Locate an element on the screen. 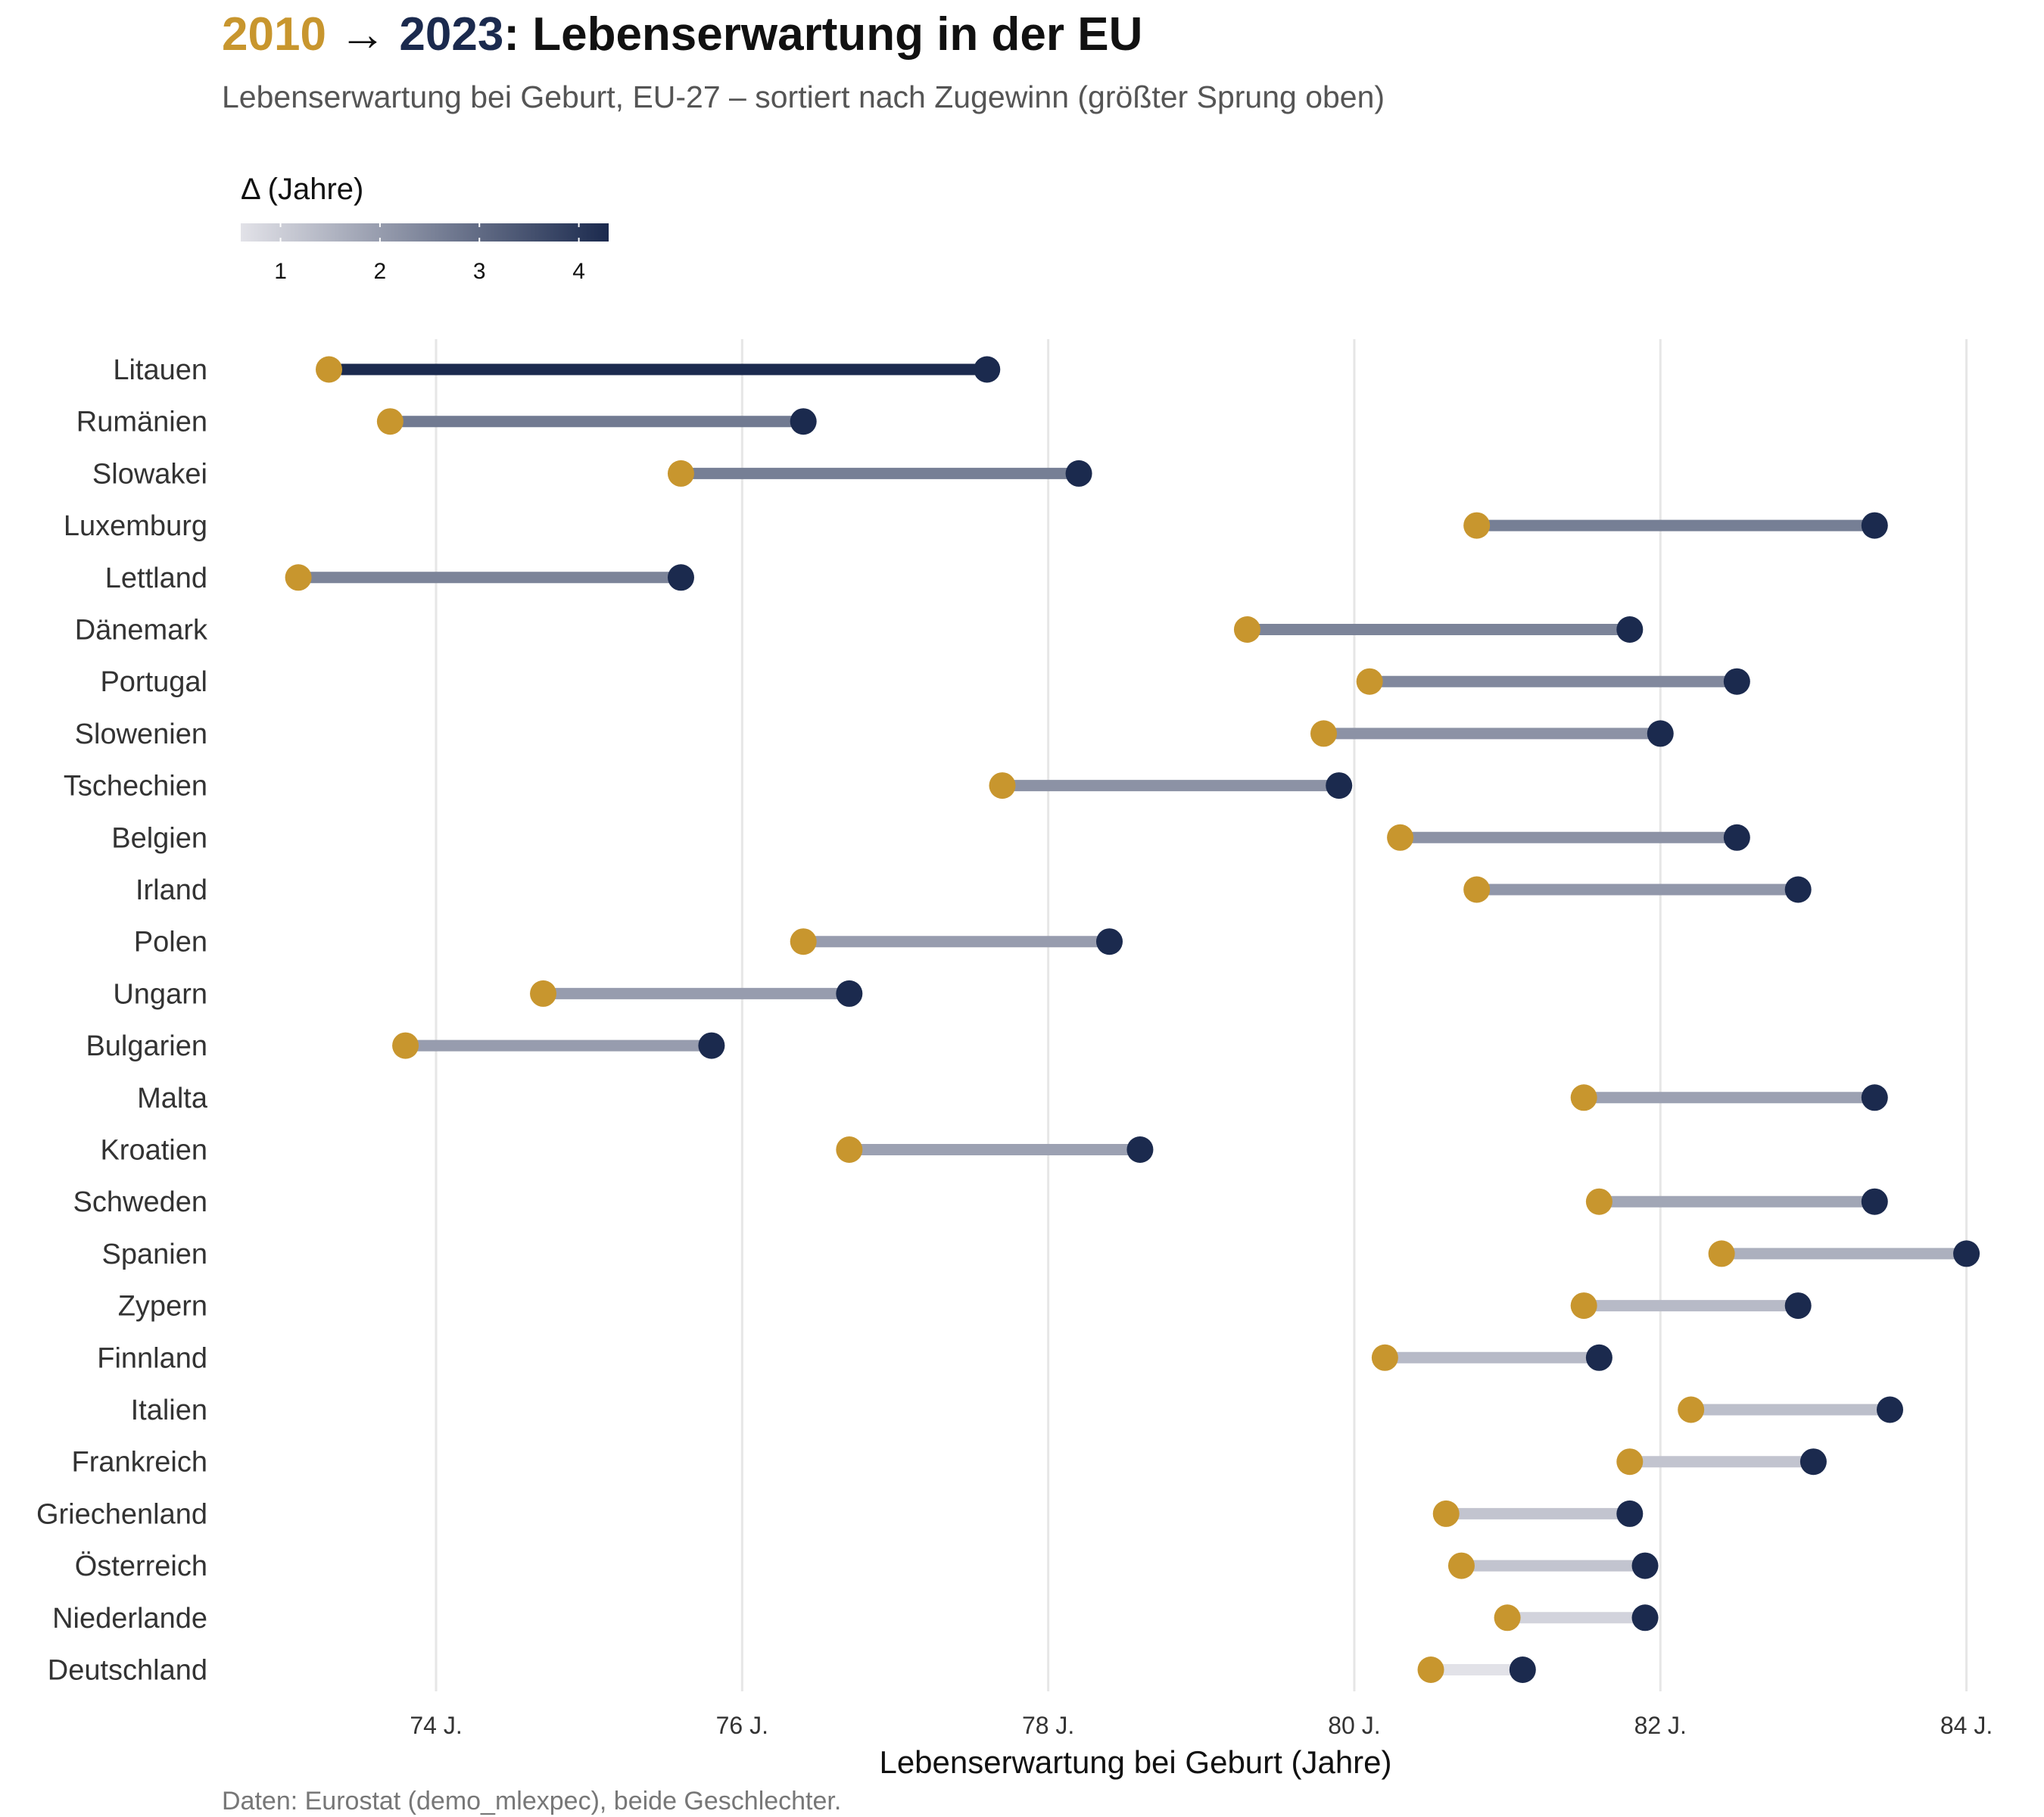 Image resolution: width=2044 pixels, height=1817 pixels. title-text: : Lebenserwartung in der EU is located at coordinates (823, 34).